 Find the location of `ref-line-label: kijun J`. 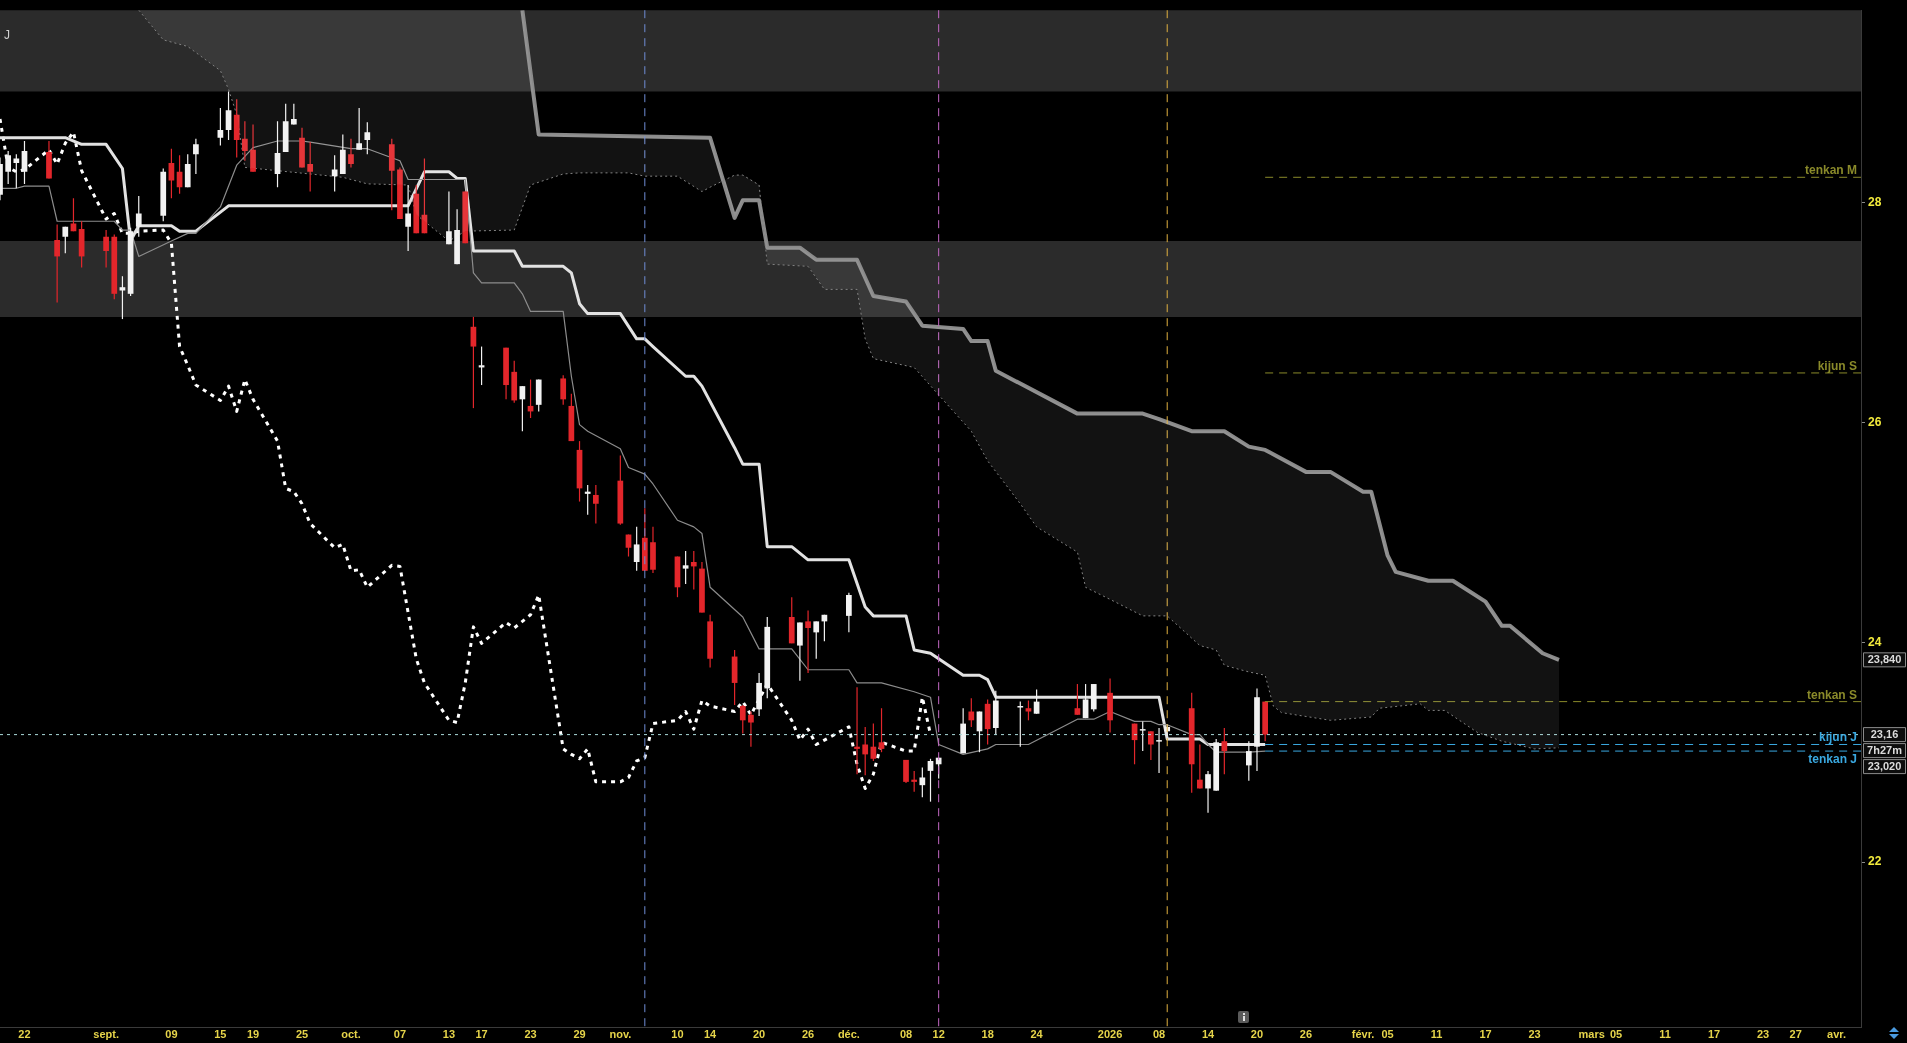

ref-line-label: kijun J is located at coordinates (1837, 737).